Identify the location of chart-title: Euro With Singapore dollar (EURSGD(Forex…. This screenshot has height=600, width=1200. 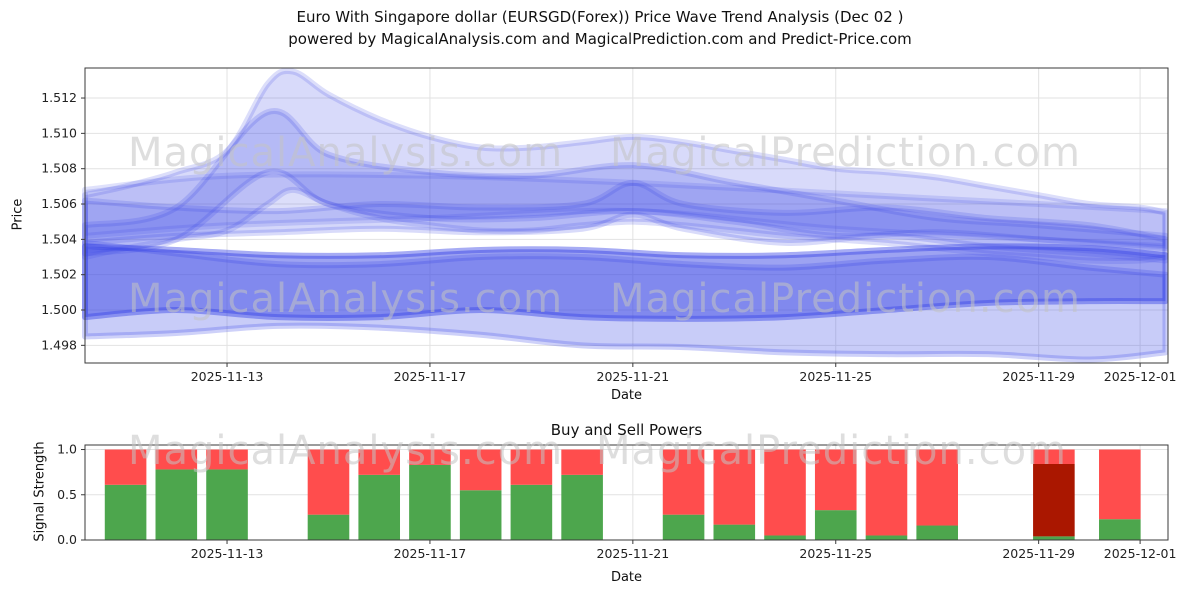
(600, 17).